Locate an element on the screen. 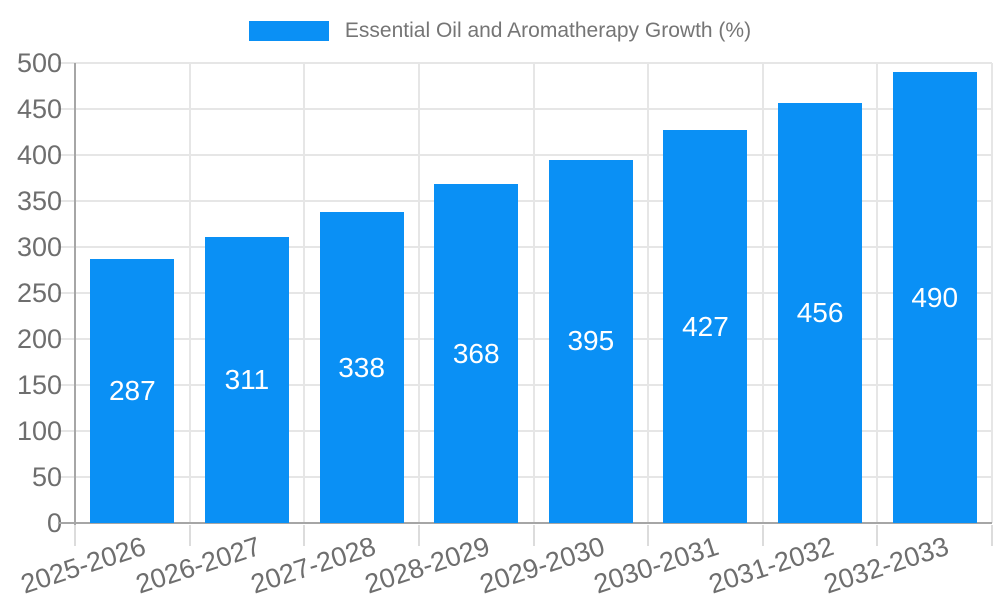  bar: 368 is located at coordinates (476, 353).